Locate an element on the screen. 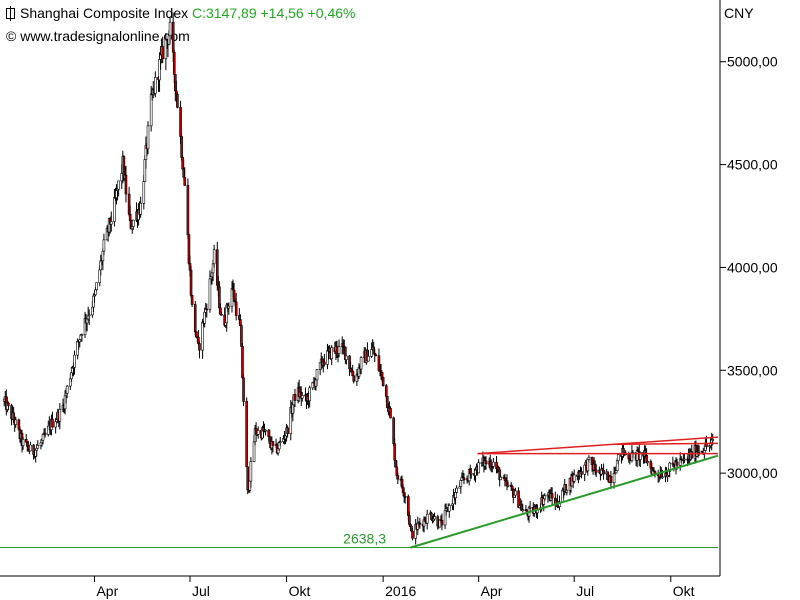 The width and height of the screenshot is (800, 600). y-tick-label: 3000,00 is located at coordinates (752, 473).